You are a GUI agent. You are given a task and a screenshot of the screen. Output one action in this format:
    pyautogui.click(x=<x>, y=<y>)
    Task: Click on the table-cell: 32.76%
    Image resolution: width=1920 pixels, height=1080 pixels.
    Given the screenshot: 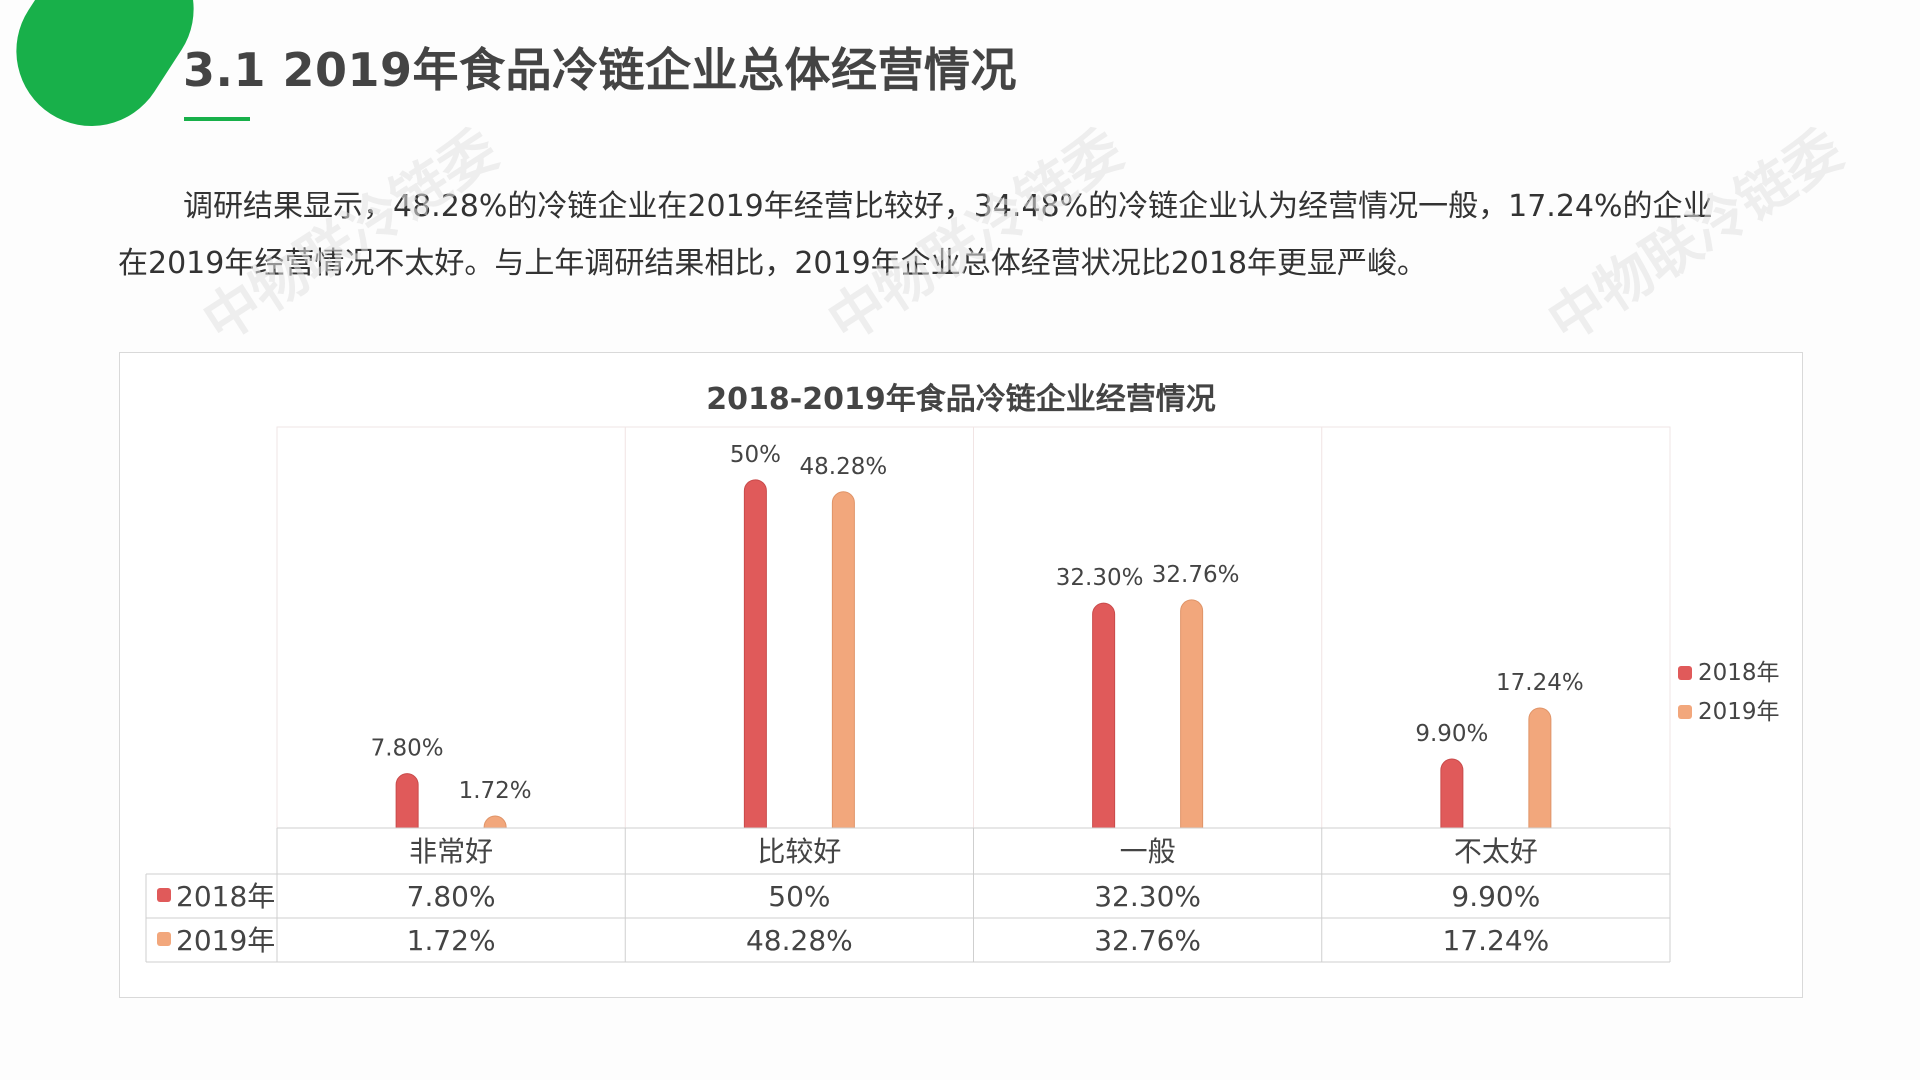 What is the action you would take?
    pyautogui.click(x=1147, y=940)
    